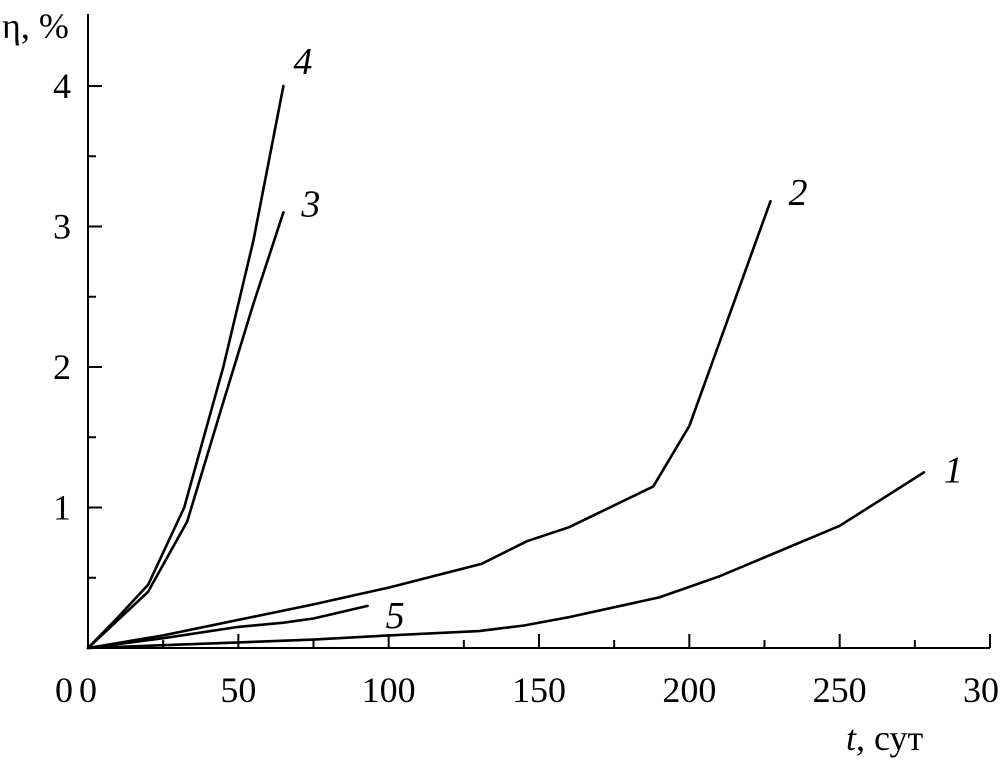 The width and height of the screenshot is (1000, 761). What do you see at coordinates (45, 26) in the screenshot?
I see `y-axis-unit: , %` at bounding box center [45, 26].